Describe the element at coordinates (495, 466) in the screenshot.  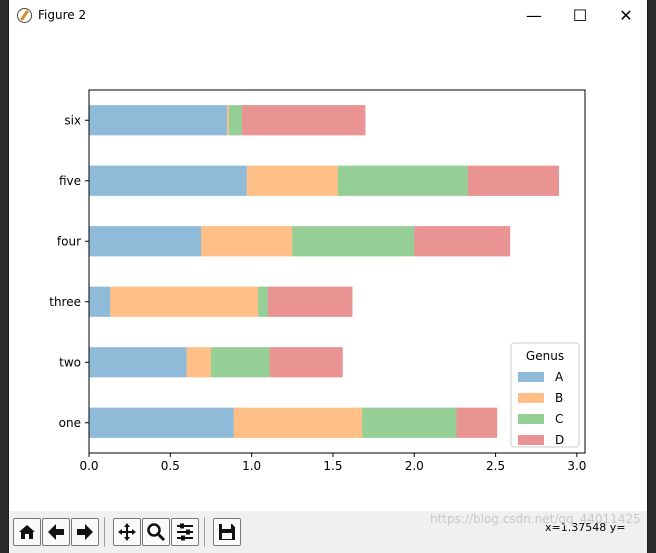
I see `x-tick-label: 2.5` at that location.